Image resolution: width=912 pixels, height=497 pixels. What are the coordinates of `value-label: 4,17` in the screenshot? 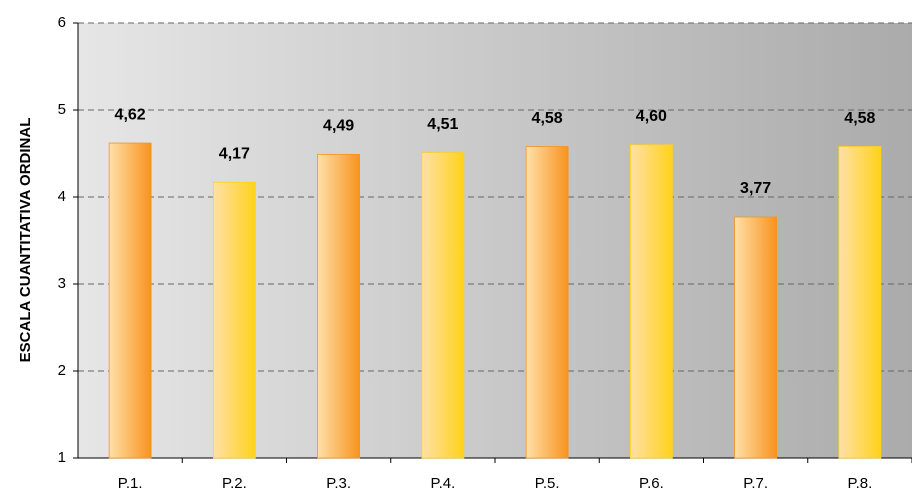 It's located at (234, 153).